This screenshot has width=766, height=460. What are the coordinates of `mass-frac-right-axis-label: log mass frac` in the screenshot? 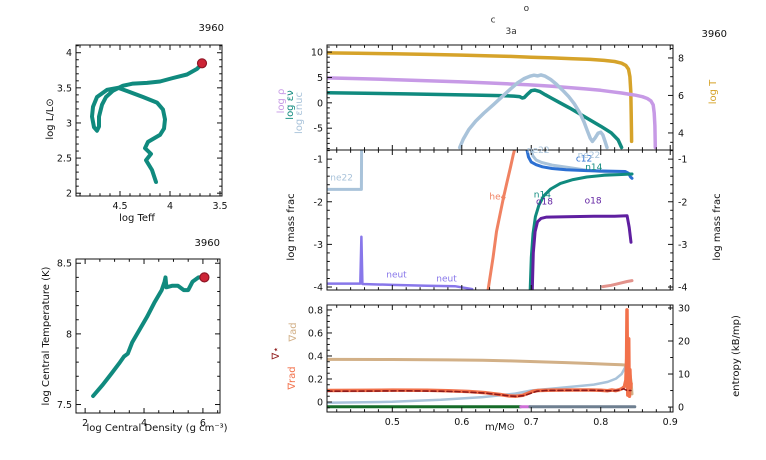 It's located at (717, 227).